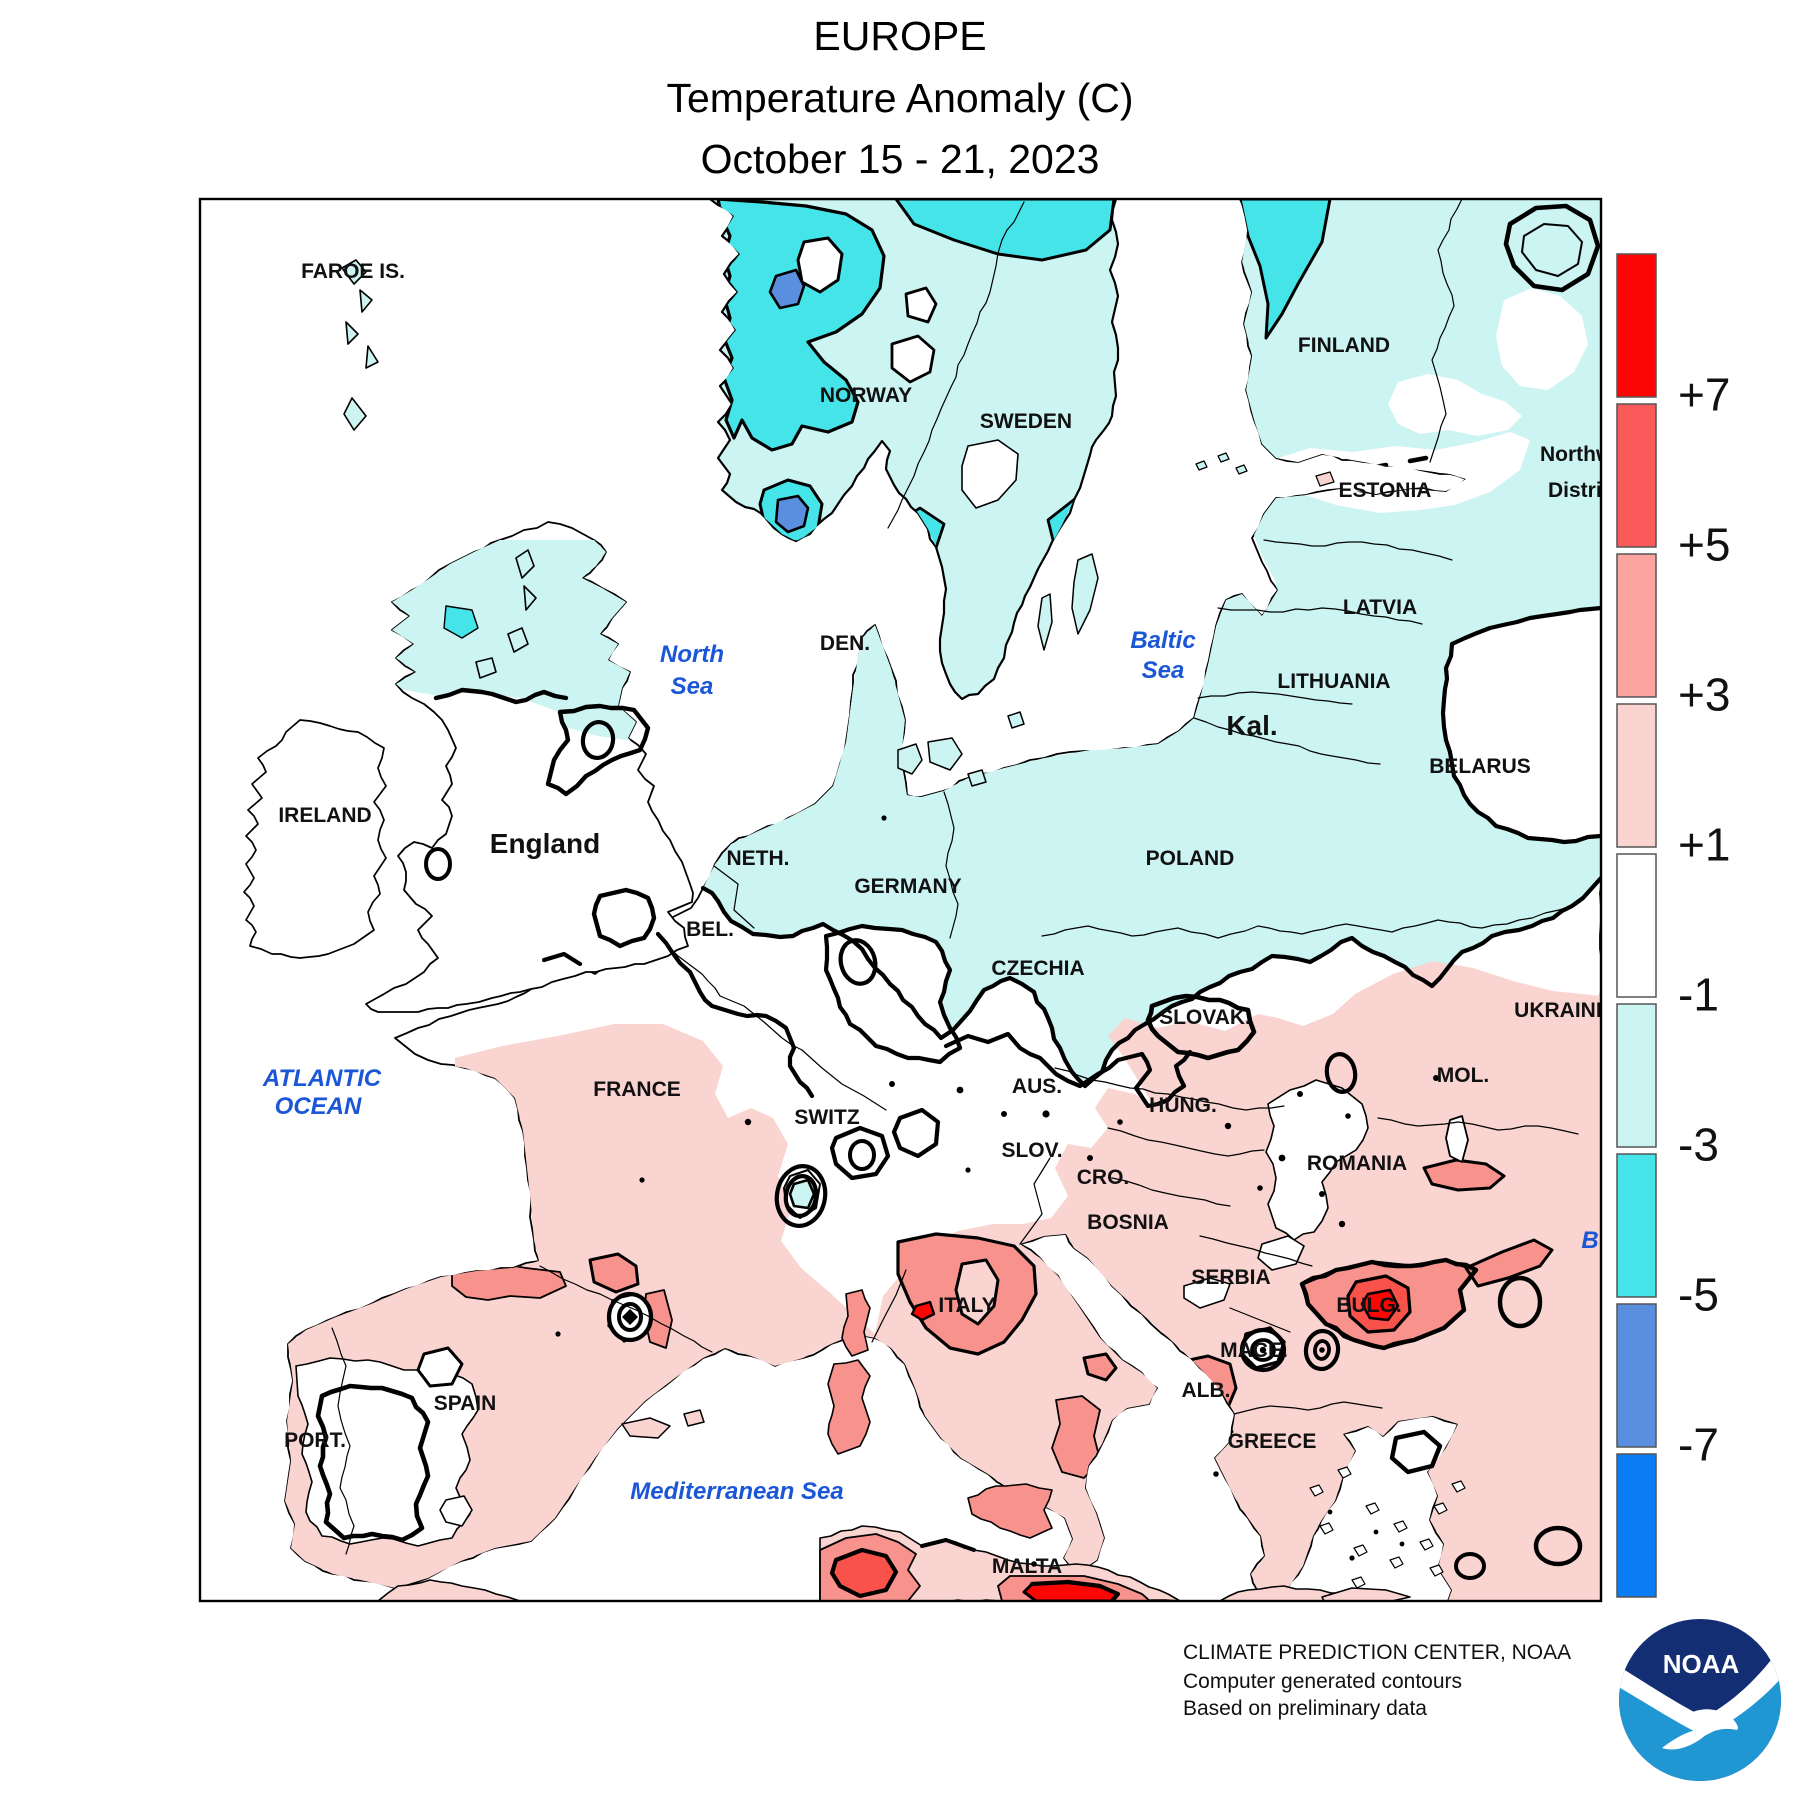  What do you see at coordinates (1272, 1441) in the screenshot?
I see `svg-text: GREECE` at bounding box center [1272, 1441].